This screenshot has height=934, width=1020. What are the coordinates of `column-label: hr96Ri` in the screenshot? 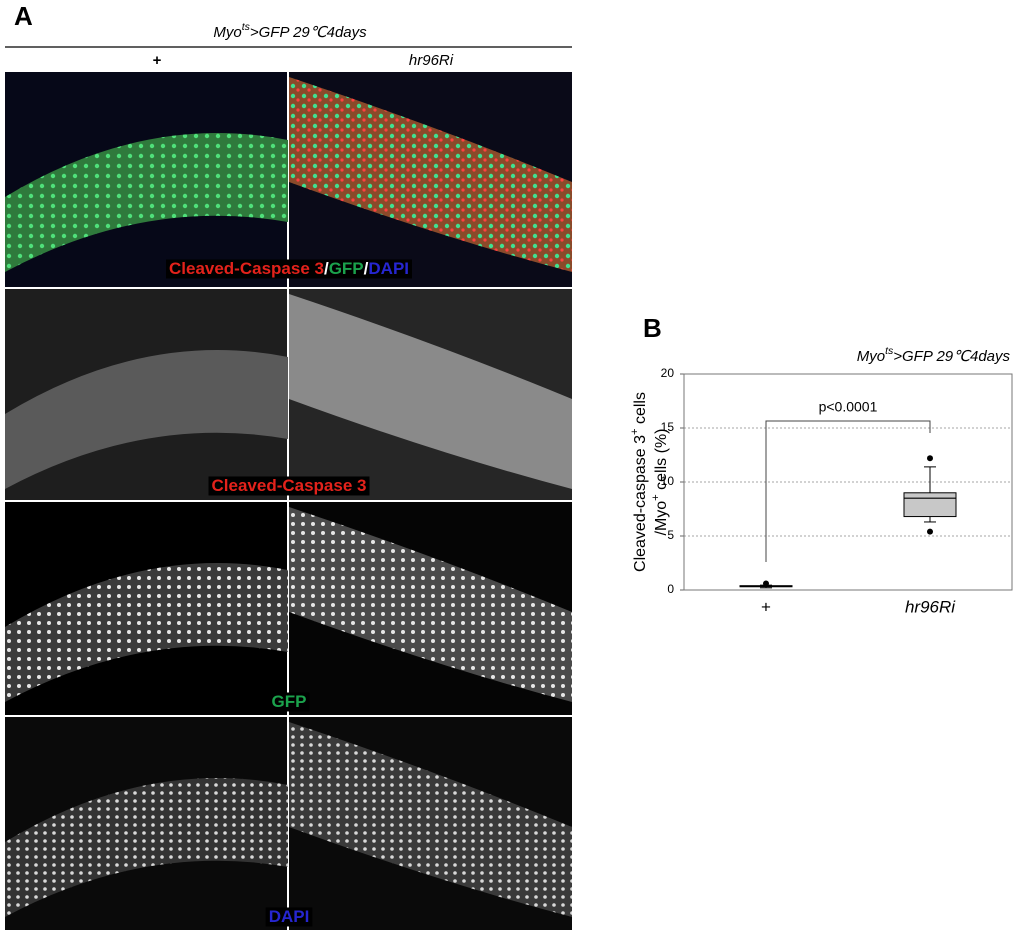 It's located at (431, 60).